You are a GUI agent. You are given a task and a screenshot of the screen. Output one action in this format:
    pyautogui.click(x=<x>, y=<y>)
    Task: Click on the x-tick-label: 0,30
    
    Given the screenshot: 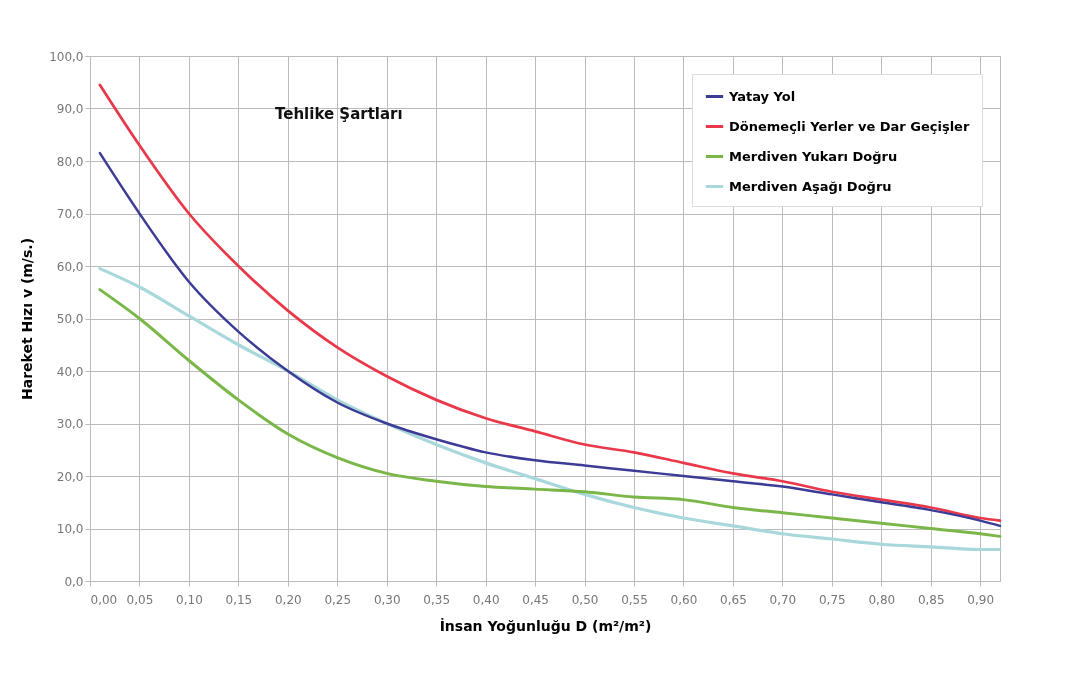 What is the action you would take?
    pyautogui.click(x=387, y=599)
    